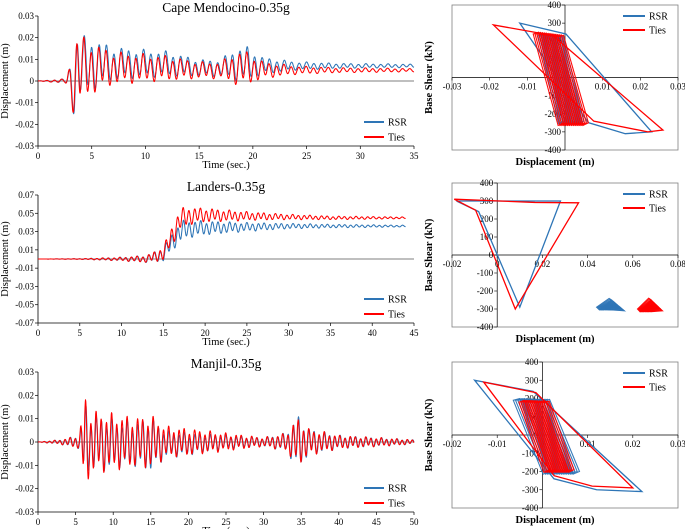 This screenshot has width=685, height=529. I want to click on hysteresis-loop-outer-rsr, so click(585, 78).